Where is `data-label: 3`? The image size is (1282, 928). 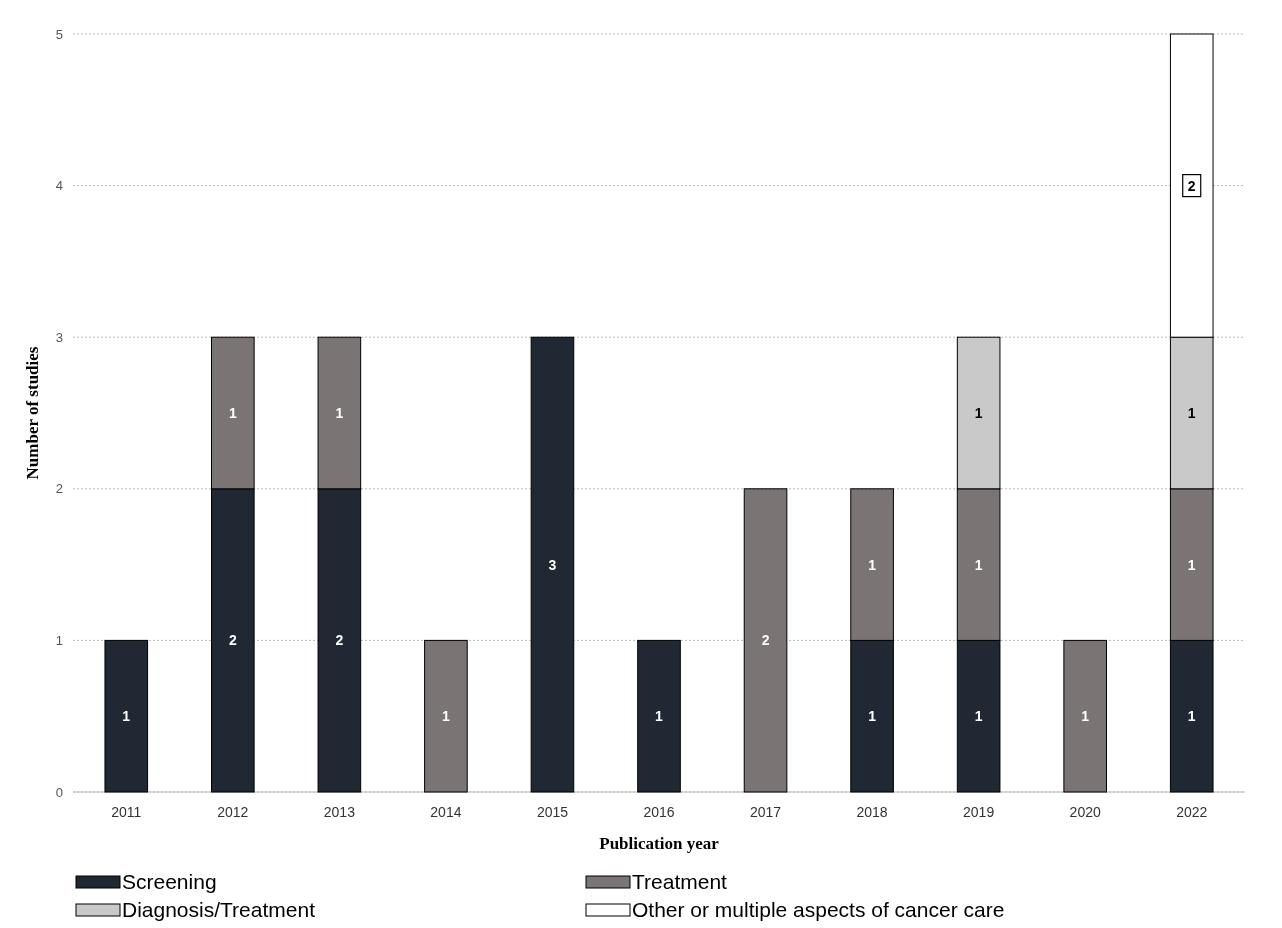
data-label: 3 is located at coordinates (552, 564).